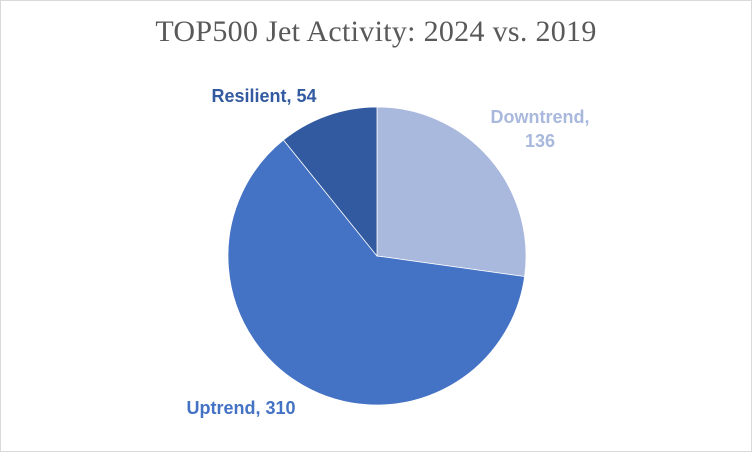 The height and width of the screenshot is (452, 752). What do you see at coordinates (540, 129) in the screenshot?
I see `data-label-downtrend: Downtrend, 136` at bounding box center [540, 129].